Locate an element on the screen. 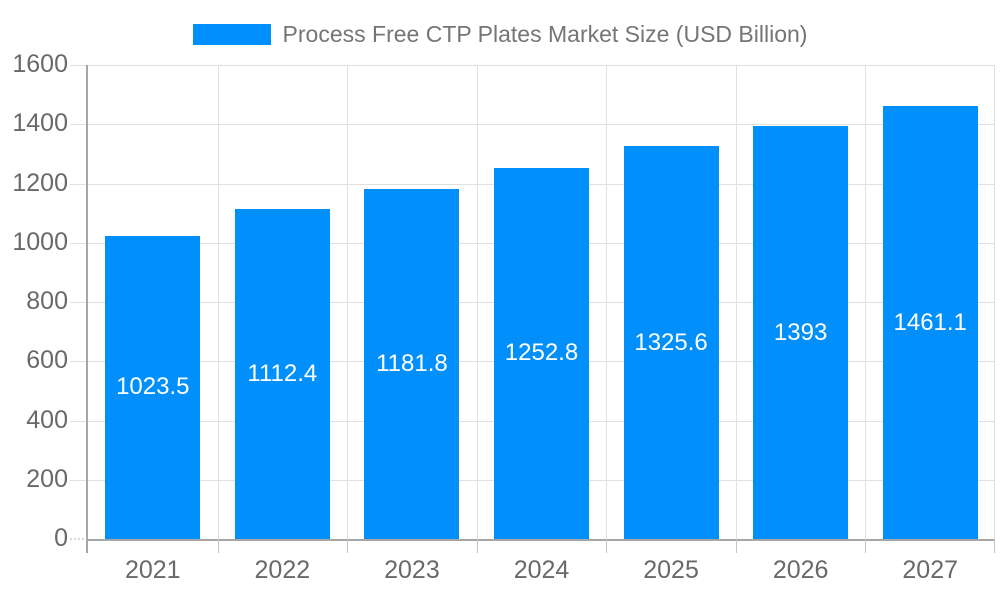  bar-value-label: 1181.8 is located at coordinates (412, 363).